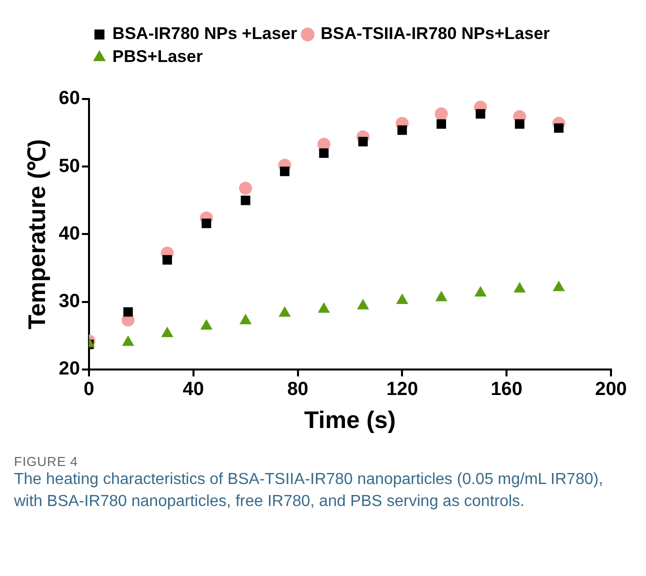 The image size is (646, 576). Describe the element at coordinates (193, 389) in the screenshot. I see `x-tick-label: 40` at that location.